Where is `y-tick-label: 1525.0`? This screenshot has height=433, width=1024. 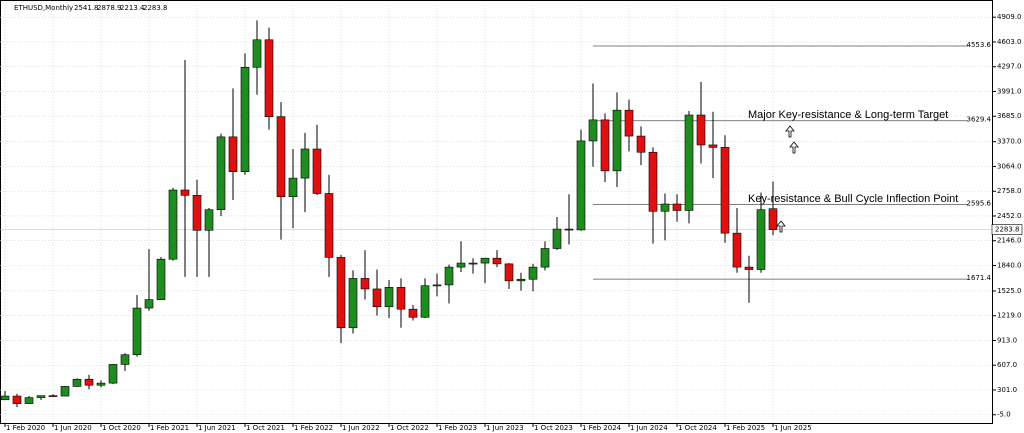 y-tick-label: 1525.0 is located at coordinates (1009, 291).